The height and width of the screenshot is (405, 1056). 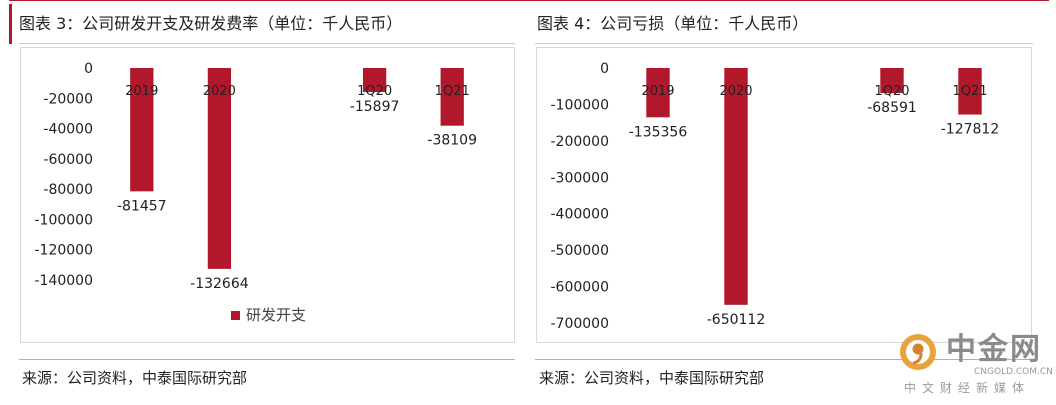 I want to click on rd-expense-ytick-label: -120000, so click(x=64, y=251).